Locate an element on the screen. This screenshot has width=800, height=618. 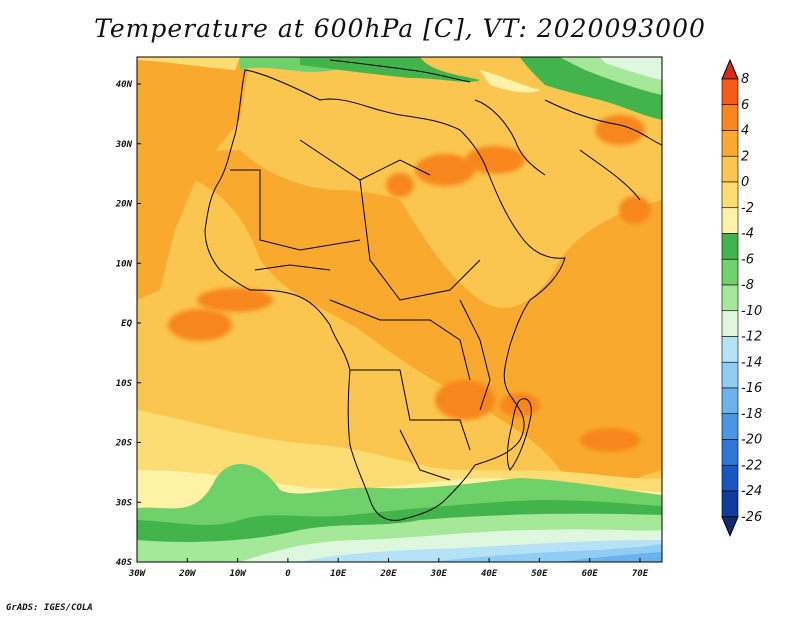
lon-label: 50E is located at coordinates (539, 574).